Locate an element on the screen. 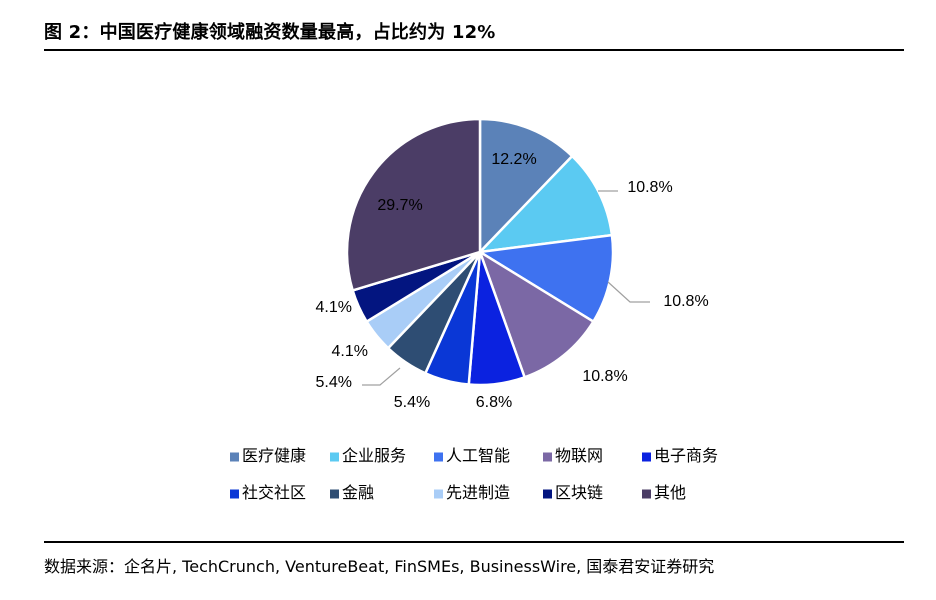 This screenshot has height=600, width=936. legend-label: 物联网 is located at coordinates (579, 456).